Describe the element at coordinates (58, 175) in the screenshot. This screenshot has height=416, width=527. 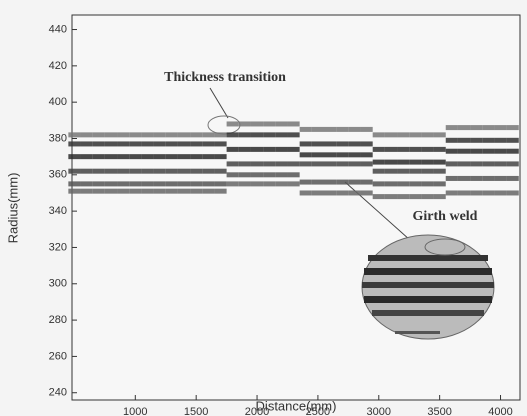
I see `y-tick-label: 360` at that location.